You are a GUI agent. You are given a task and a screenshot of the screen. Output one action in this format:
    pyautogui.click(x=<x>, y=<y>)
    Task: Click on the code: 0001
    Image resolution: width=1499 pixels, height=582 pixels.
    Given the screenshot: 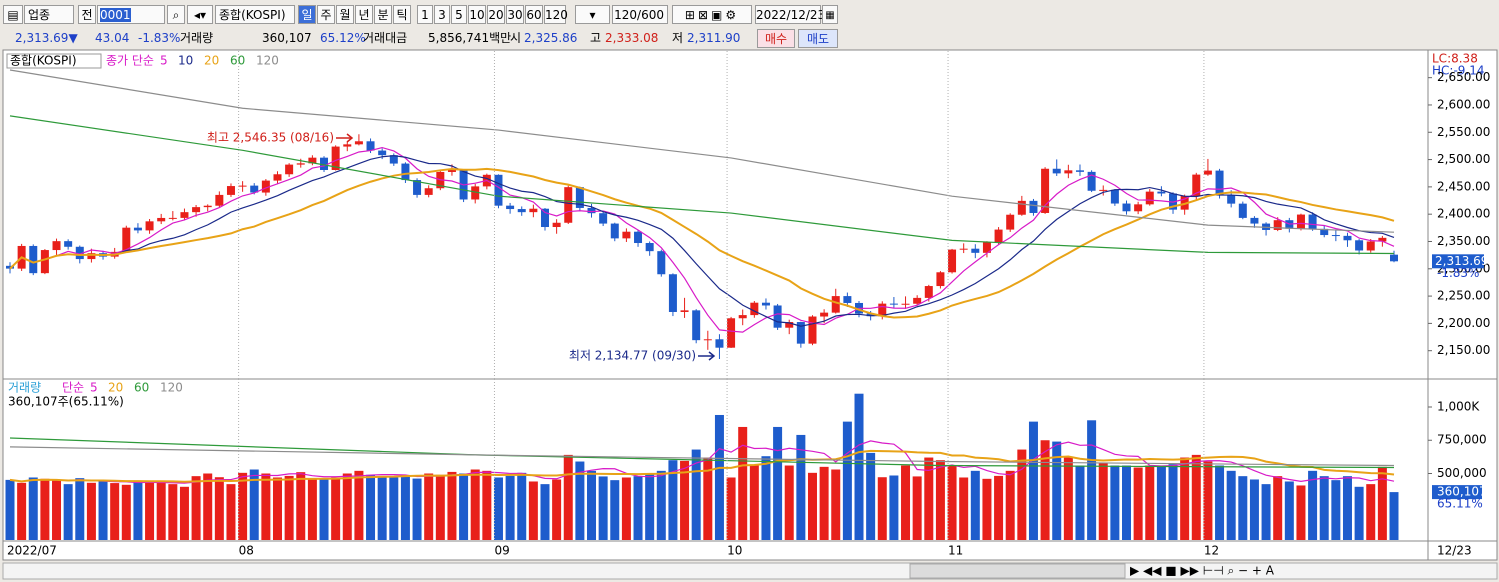 What is the action you would take?
    pyautogui.click(x=115, y=15)
    